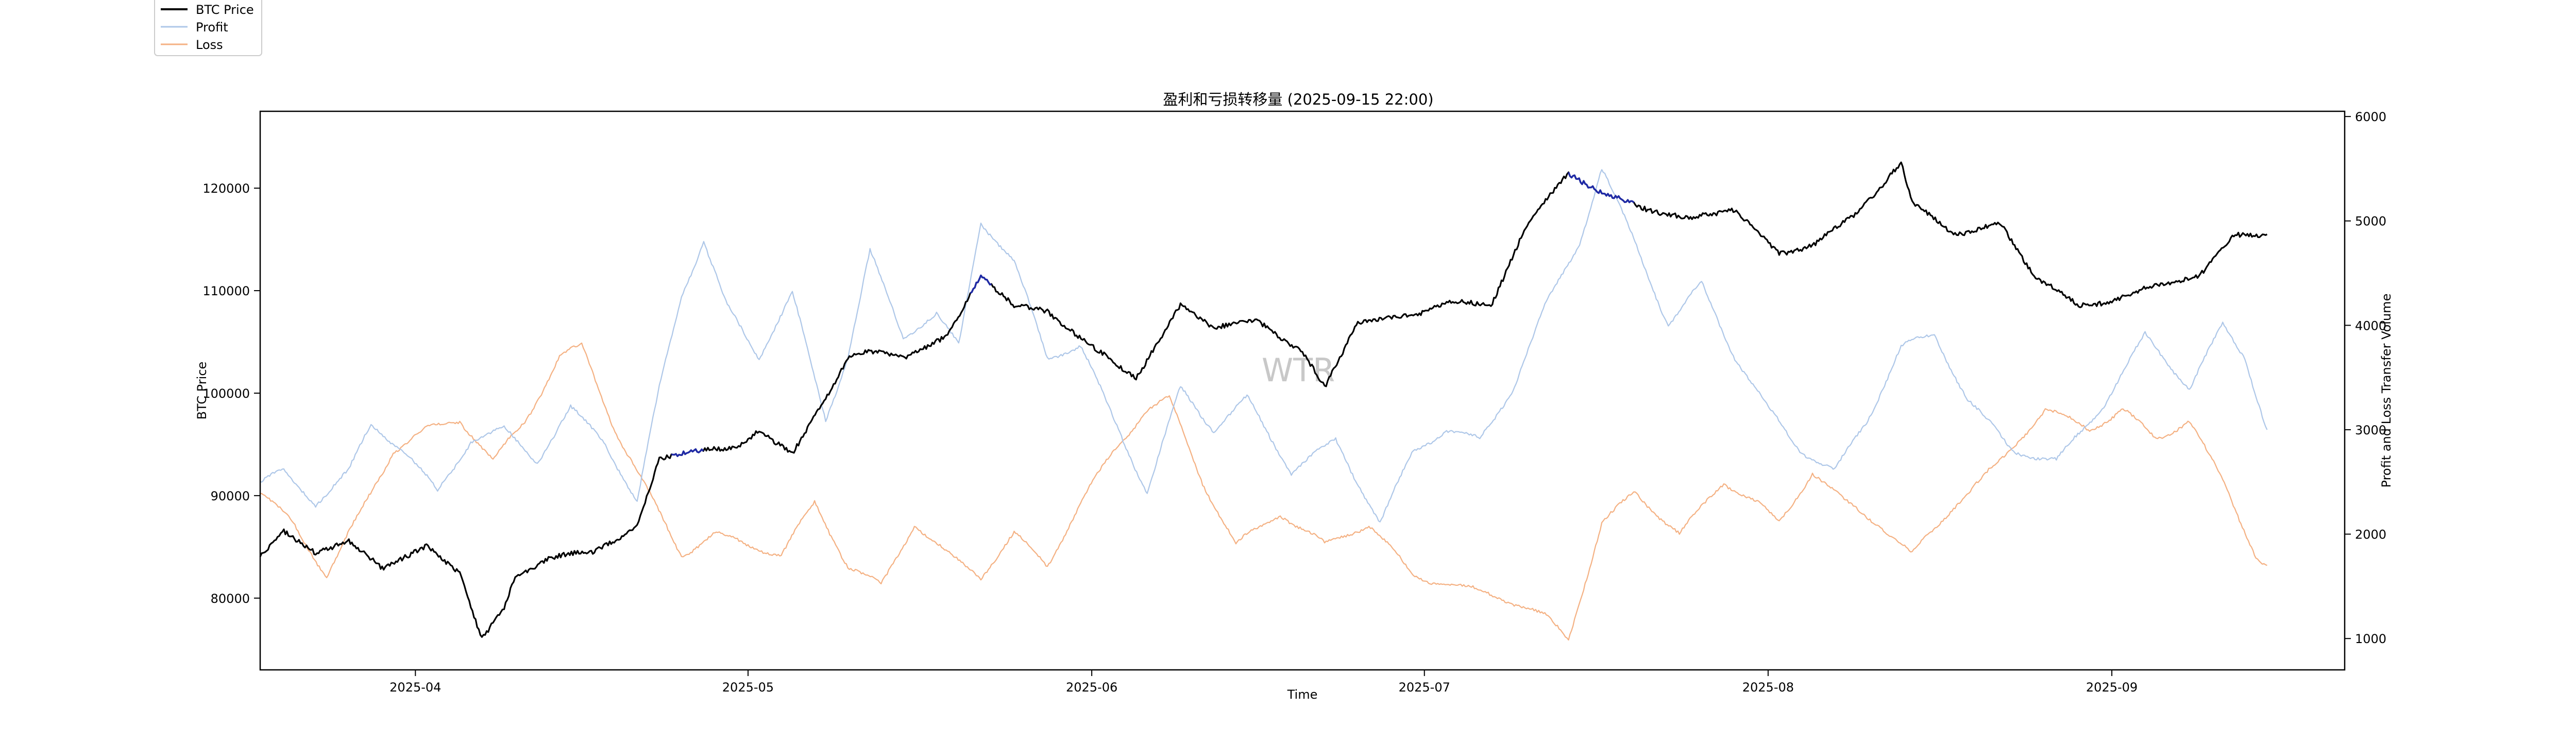  What do you see at coordinates (1298, 99) in the screenshot?
I see `chart-title: 盈利和亏损转移量 (2025-09-15 22:00)` at bounding box center [1298, 99].